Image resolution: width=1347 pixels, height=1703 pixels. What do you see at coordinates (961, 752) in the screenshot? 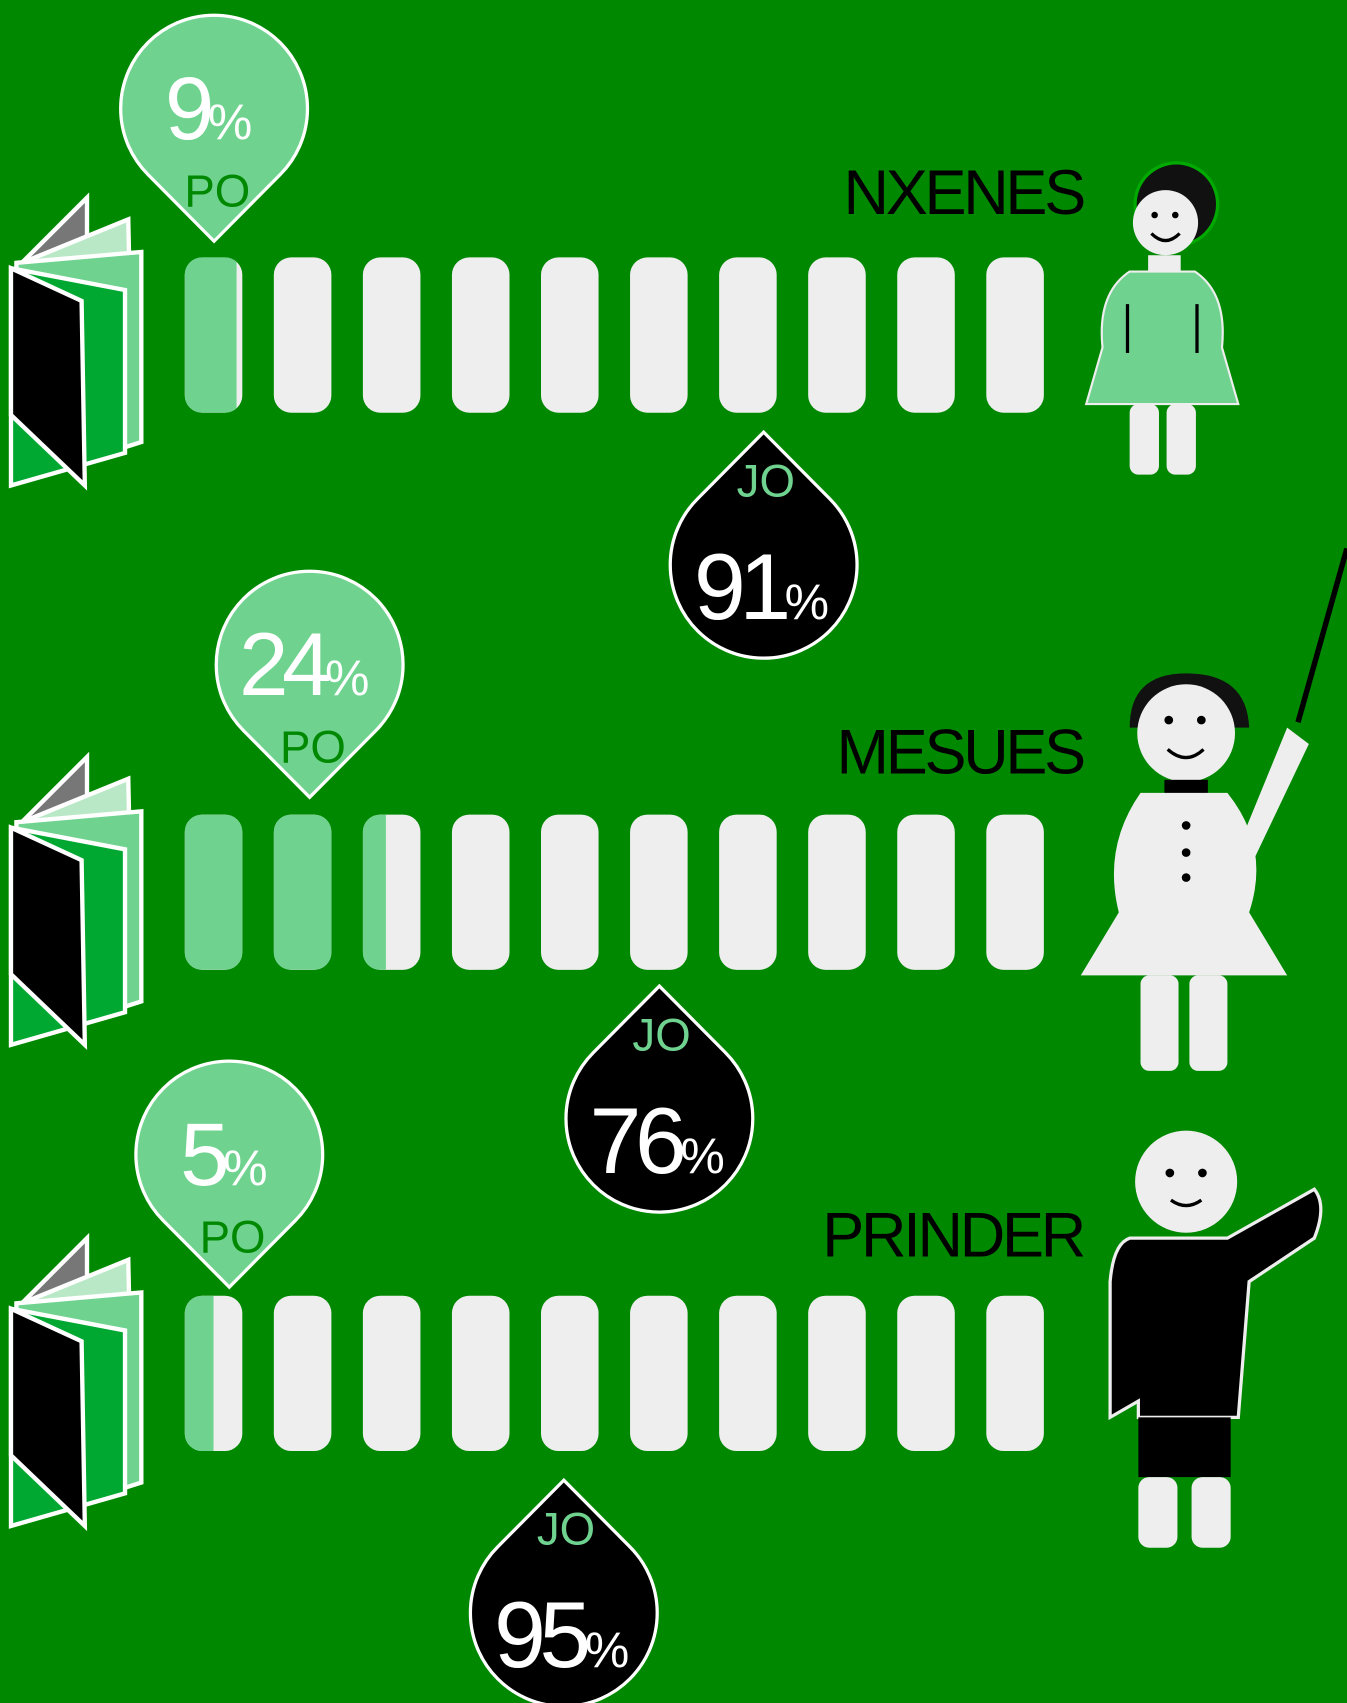
I see `group-label: MESUES` at bounding box center [961, 752].